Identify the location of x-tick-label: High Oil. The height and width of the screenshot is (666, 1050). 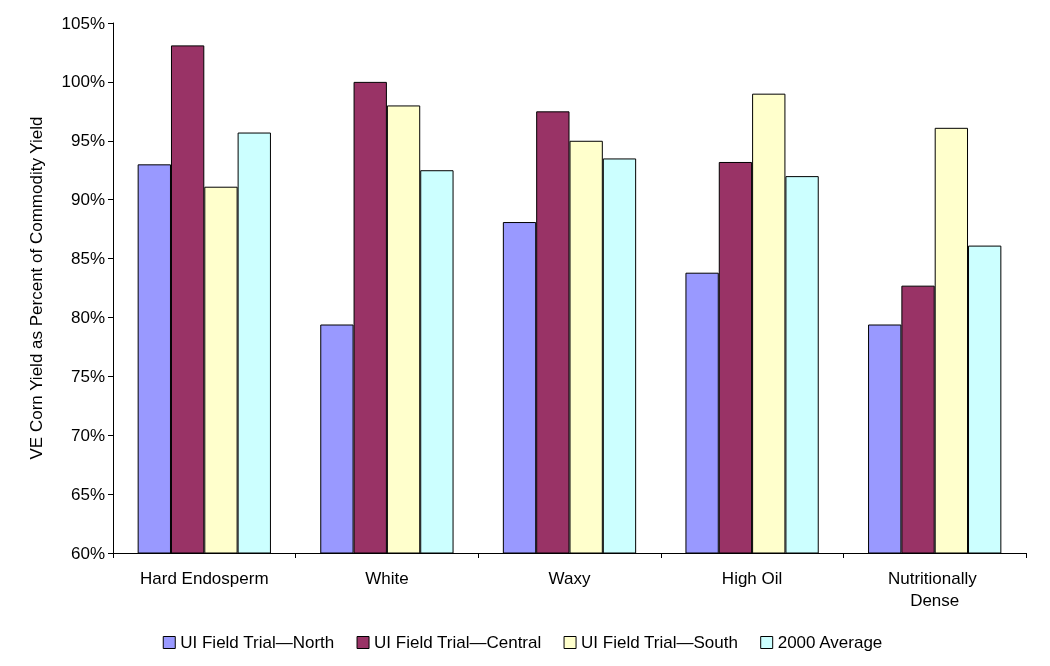
(752, 578).